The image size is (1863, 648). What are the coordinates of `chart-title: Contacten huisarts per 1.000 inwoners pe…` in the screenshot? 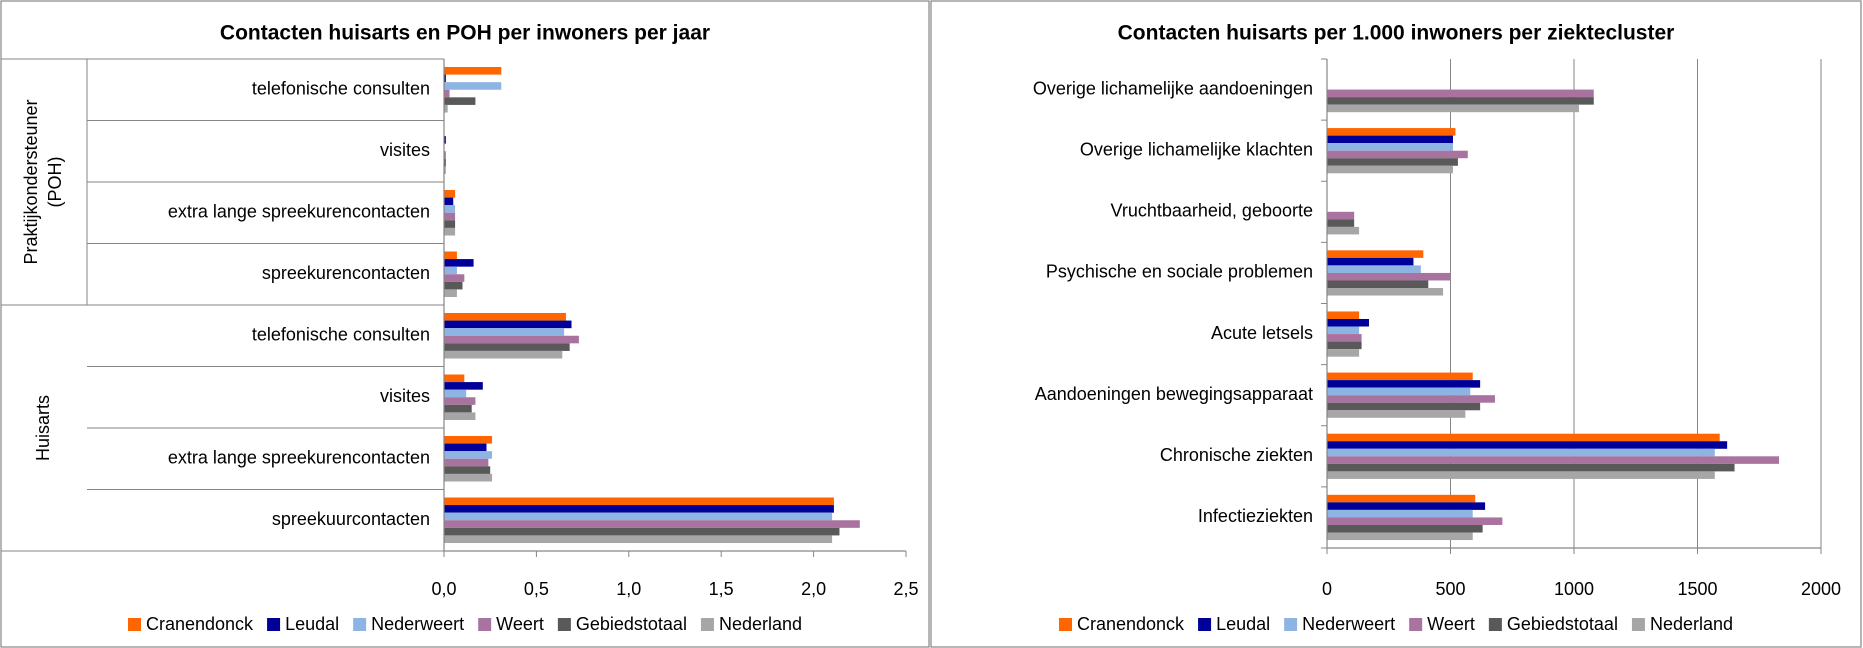 It's located at (1396, 33).